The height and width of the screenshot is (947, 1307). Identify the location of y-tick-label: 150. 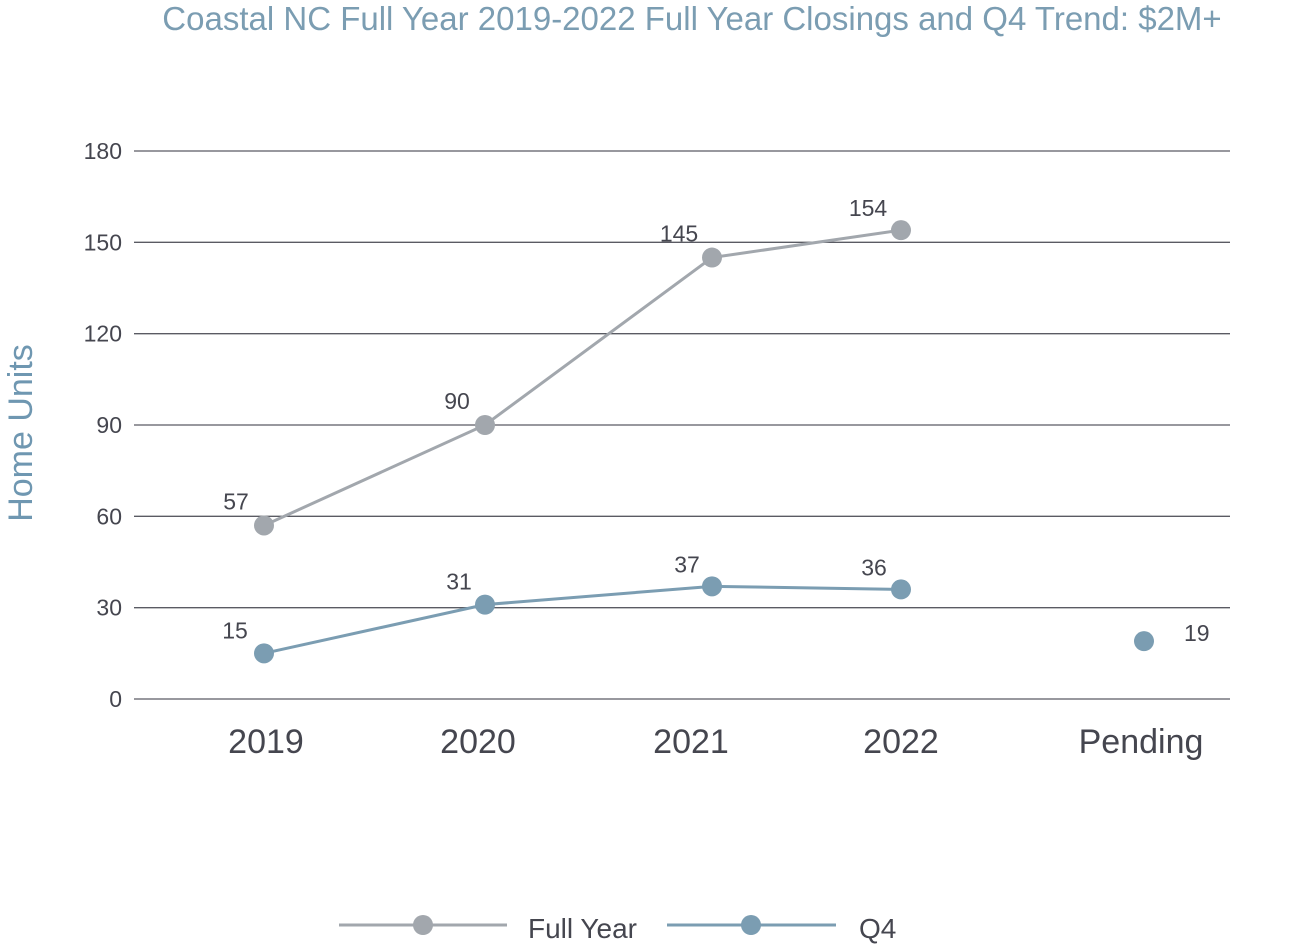
(103, 242).